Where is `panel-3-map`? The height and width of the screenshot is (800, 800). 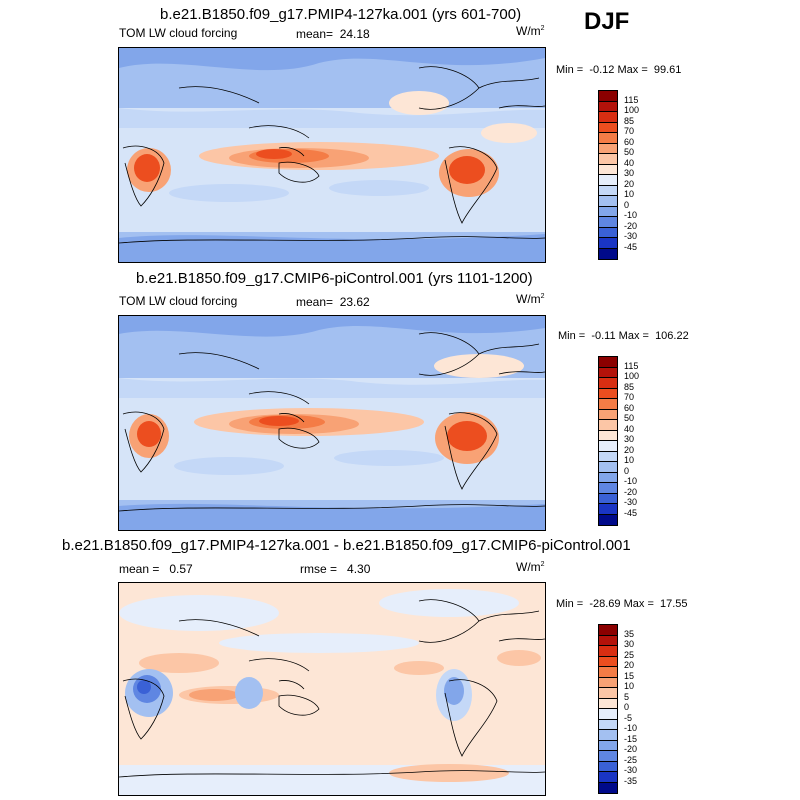
panel-3-map is located at coordinates (332, 689).